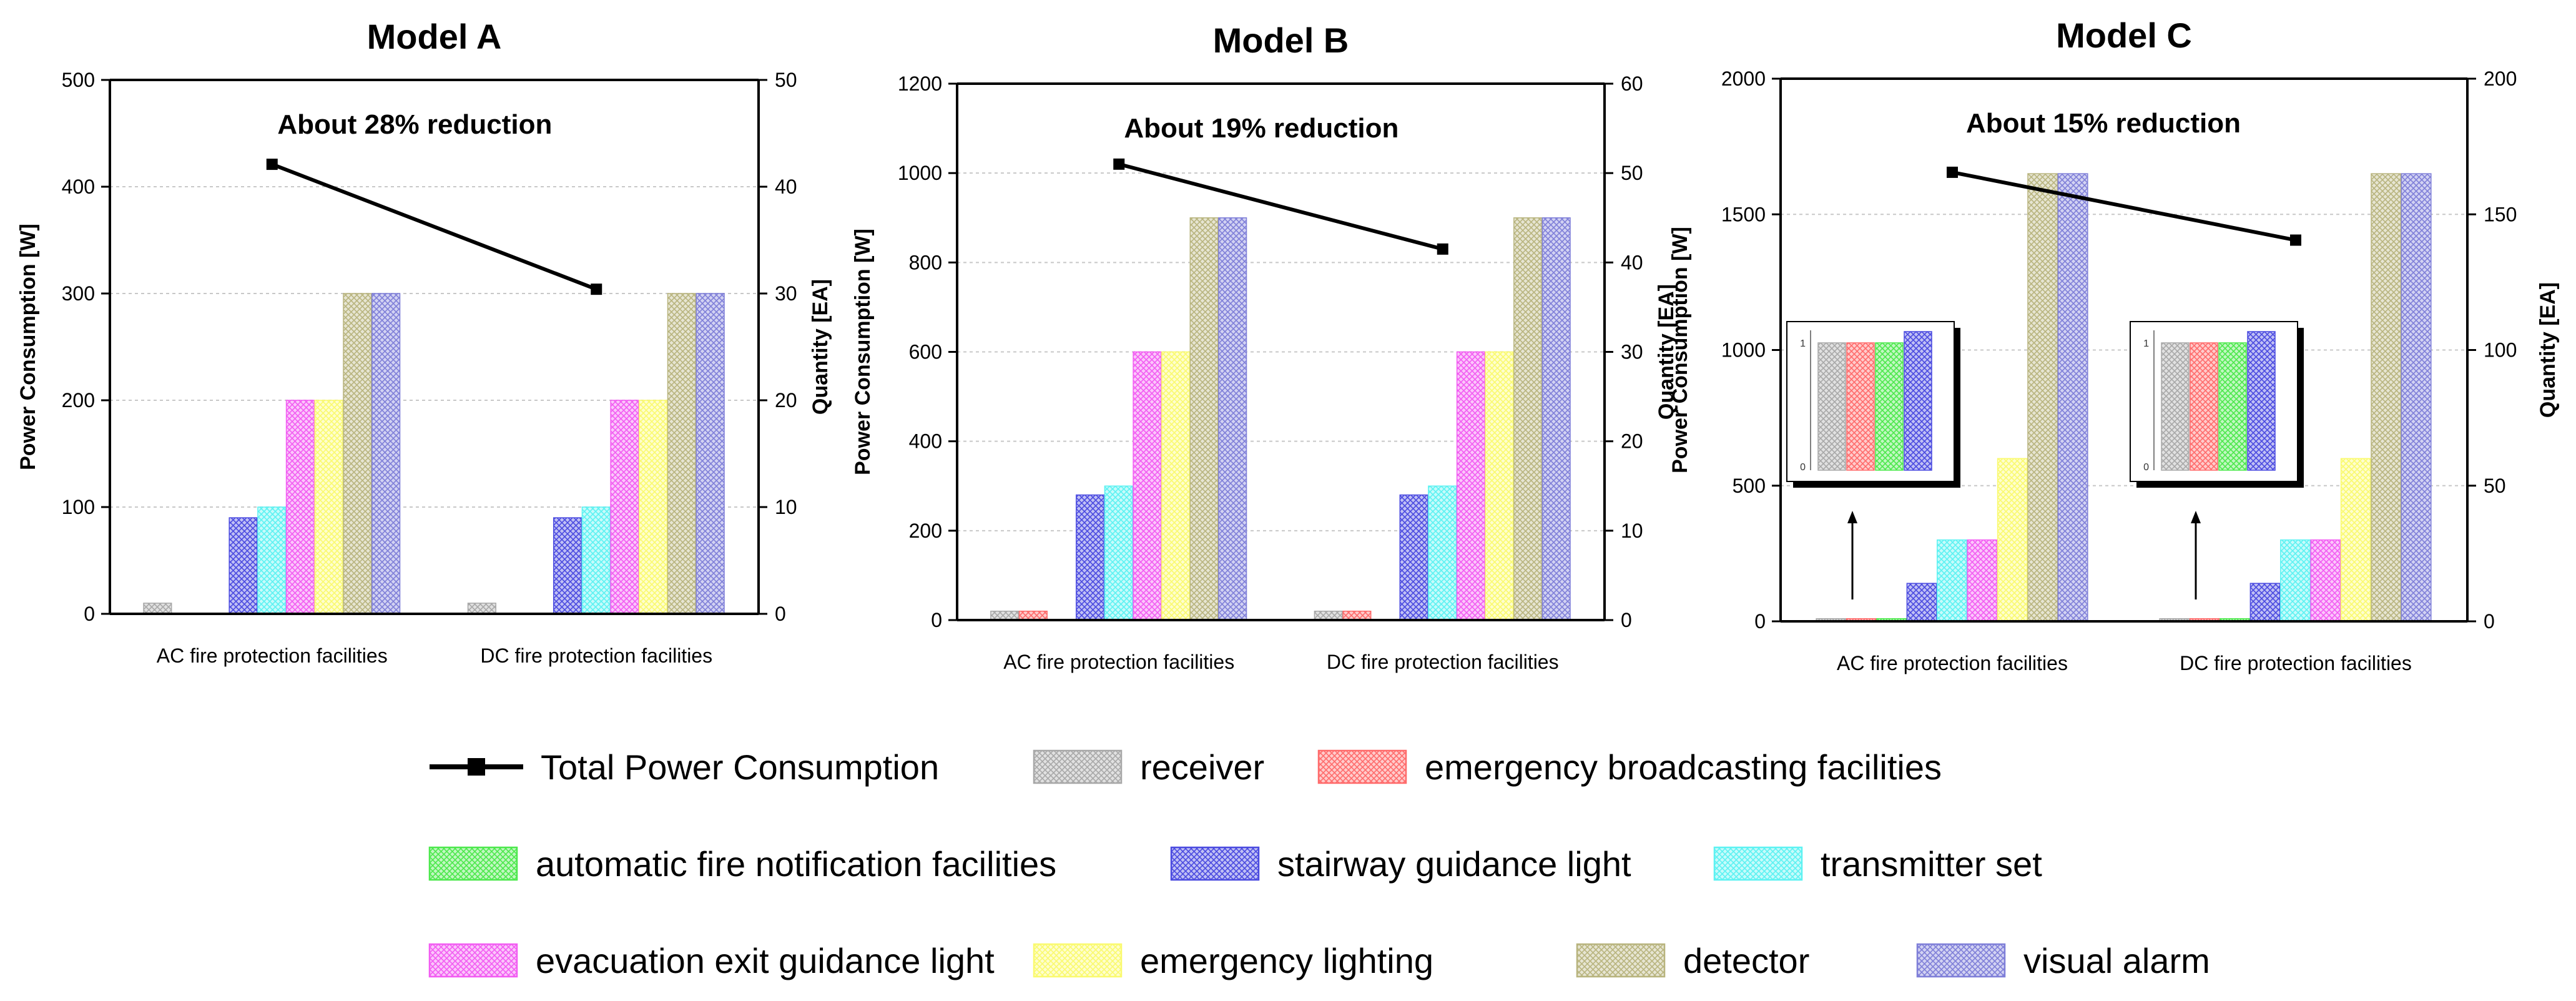 This screenshot has width=2576, height=1001. What do you see at coordinates (1629, 767) in the screenshot?
I see `legend-item-emergency-broadcasting-facilities: emergency broadcasting facilities` at bounding box center [1629, 767].